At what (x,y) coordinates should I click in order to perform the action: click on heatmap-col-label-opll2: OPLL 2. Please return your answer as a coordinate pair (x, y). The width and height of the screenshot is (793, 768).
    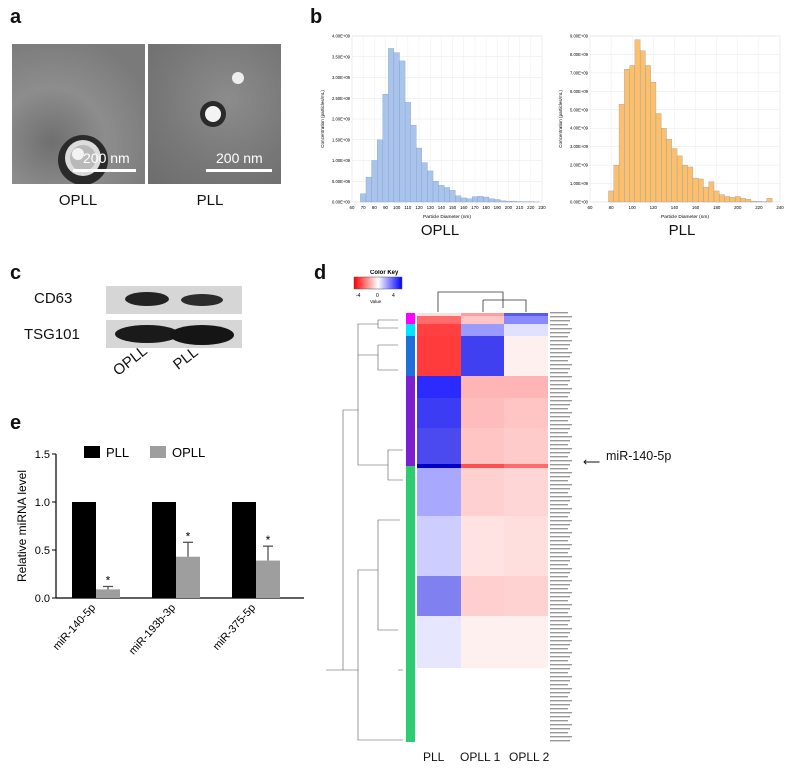
    Looking at the image, I should click on (529, 757).